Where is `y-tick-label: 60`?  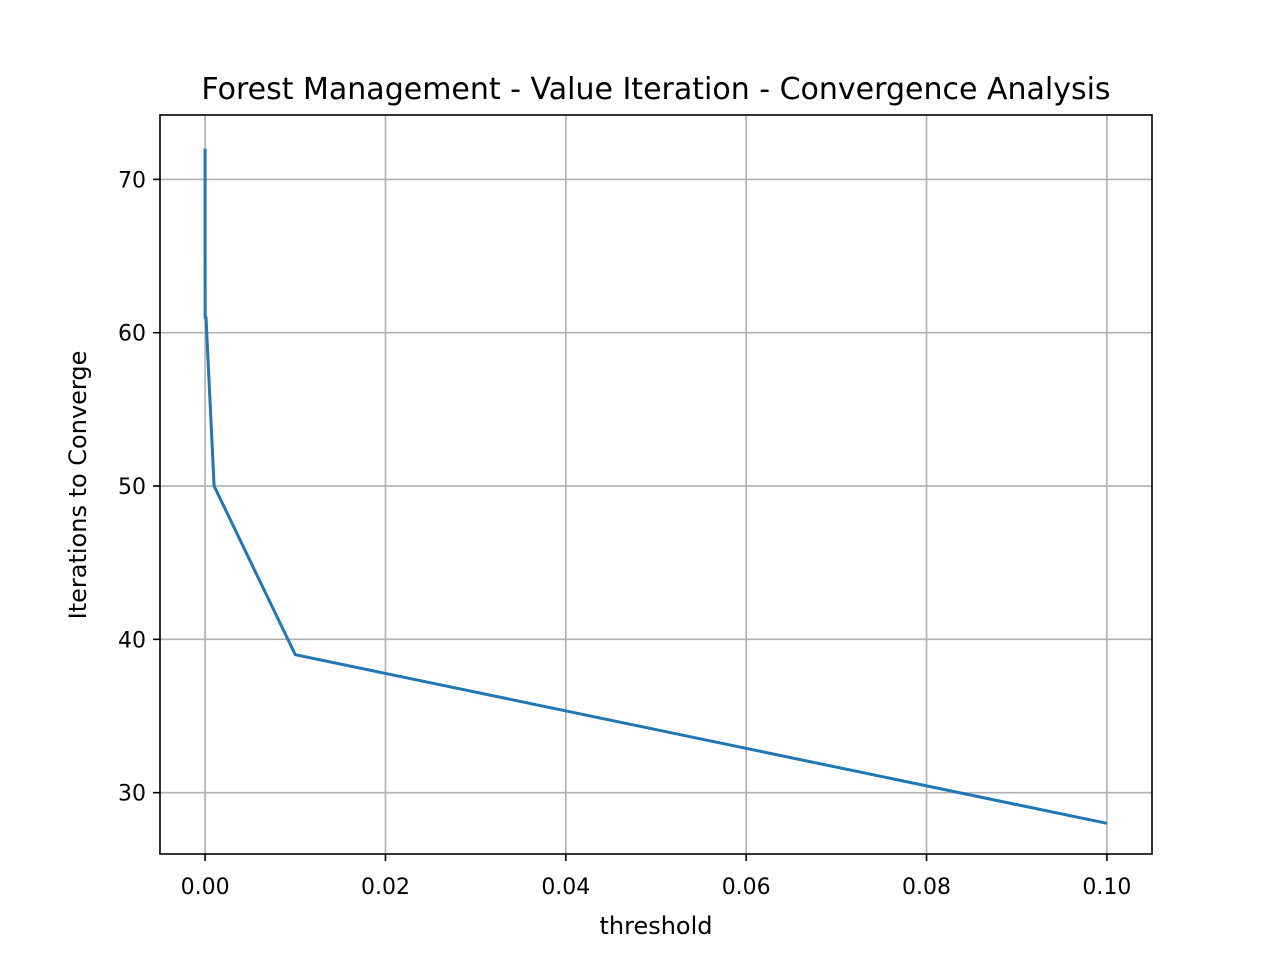 y-tick-label: 60 is located at coordinates (132, 334).